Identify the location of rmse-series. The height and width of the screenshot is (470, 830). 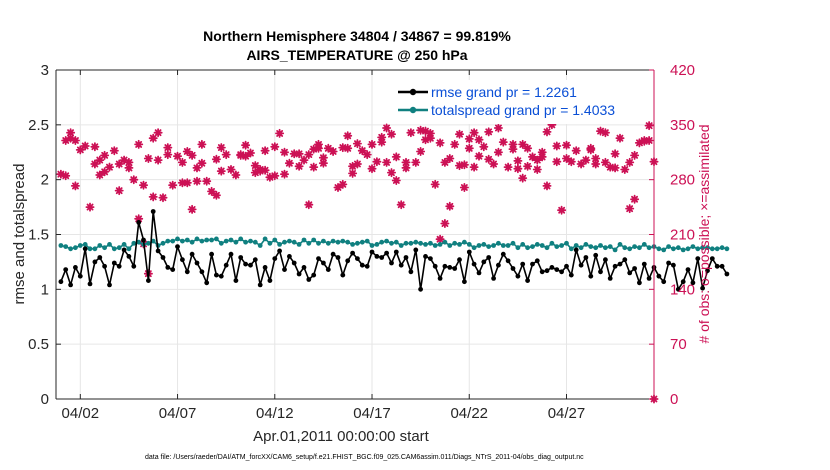
(394, 250).